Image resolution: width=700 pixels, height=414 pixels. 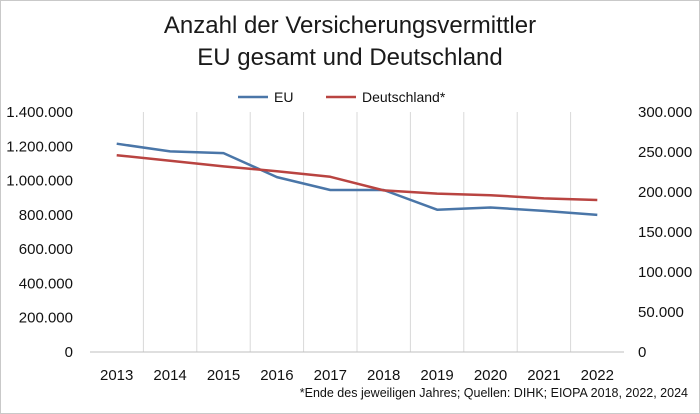 I want to click on x-tick-label: 2013, so click(x=116, y=375).